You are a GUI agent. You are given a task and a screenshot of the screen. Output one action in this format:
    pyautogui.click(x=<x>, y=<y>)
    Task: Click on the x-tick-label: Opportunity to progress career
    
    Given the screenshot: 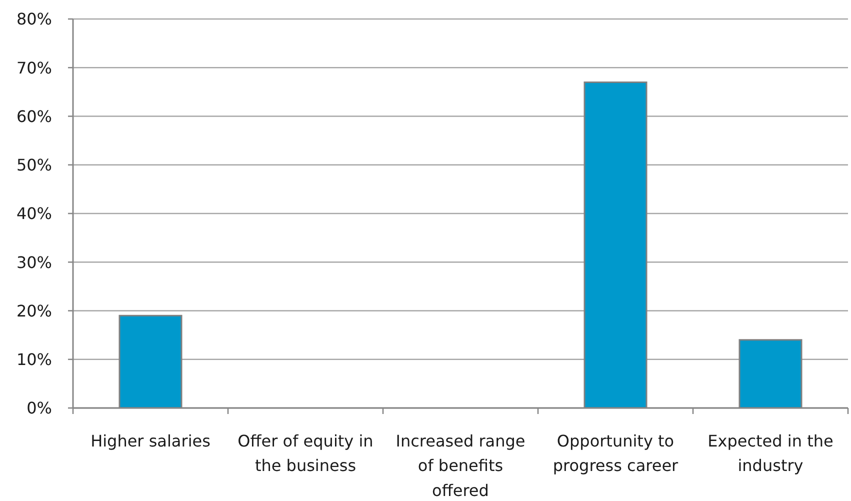 What is the action you would take?
    pyautogui.click(x=615, y=453)
    